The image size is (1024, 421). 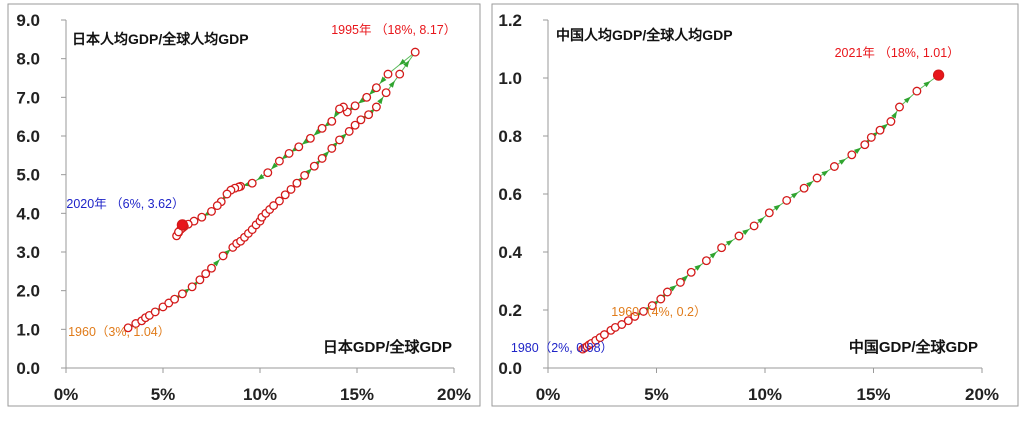 I want to click on y-tick-label: 6.0, so click(x=28, y=136).